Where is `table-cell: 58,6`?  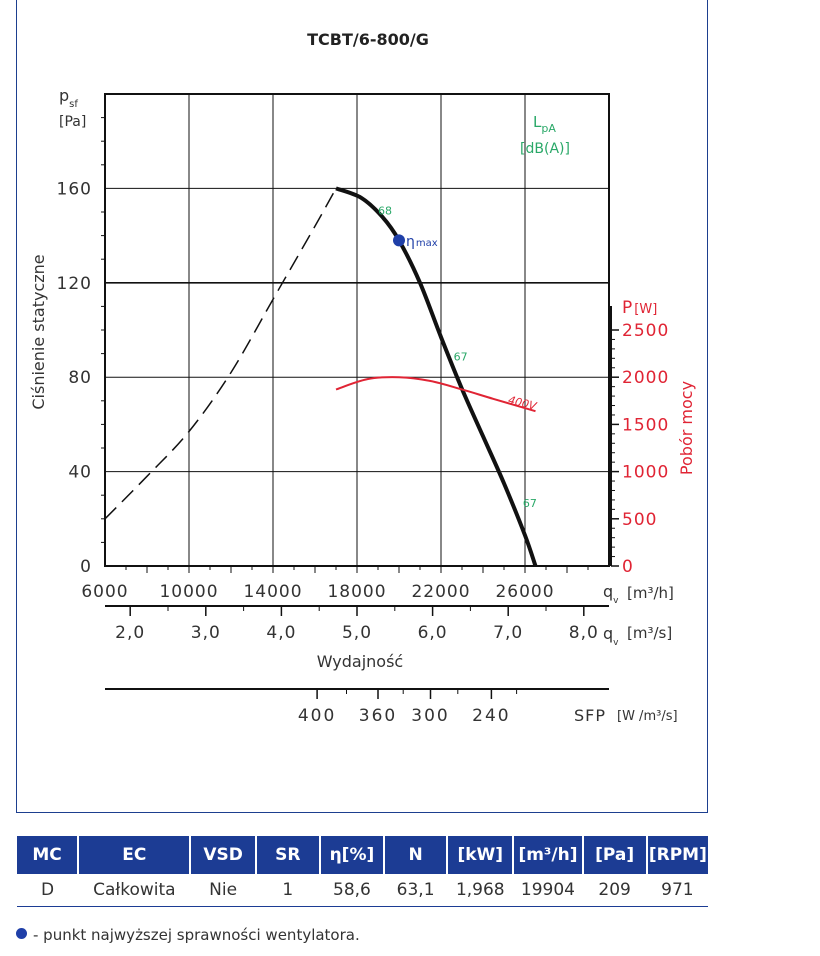 table-cell: 58,6 is located at coordinates (352, 890).